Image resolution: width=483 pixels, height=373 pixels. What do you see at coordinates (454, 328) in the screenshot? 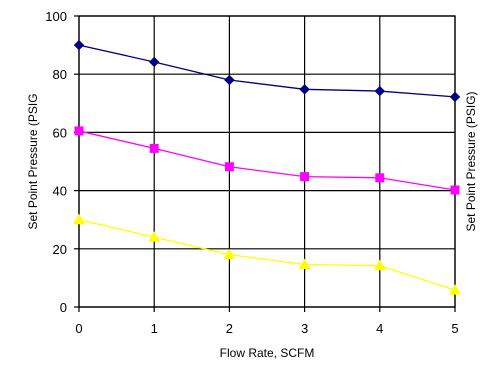
I see `x-tick-label: 5` at bounding box center [454, 328].